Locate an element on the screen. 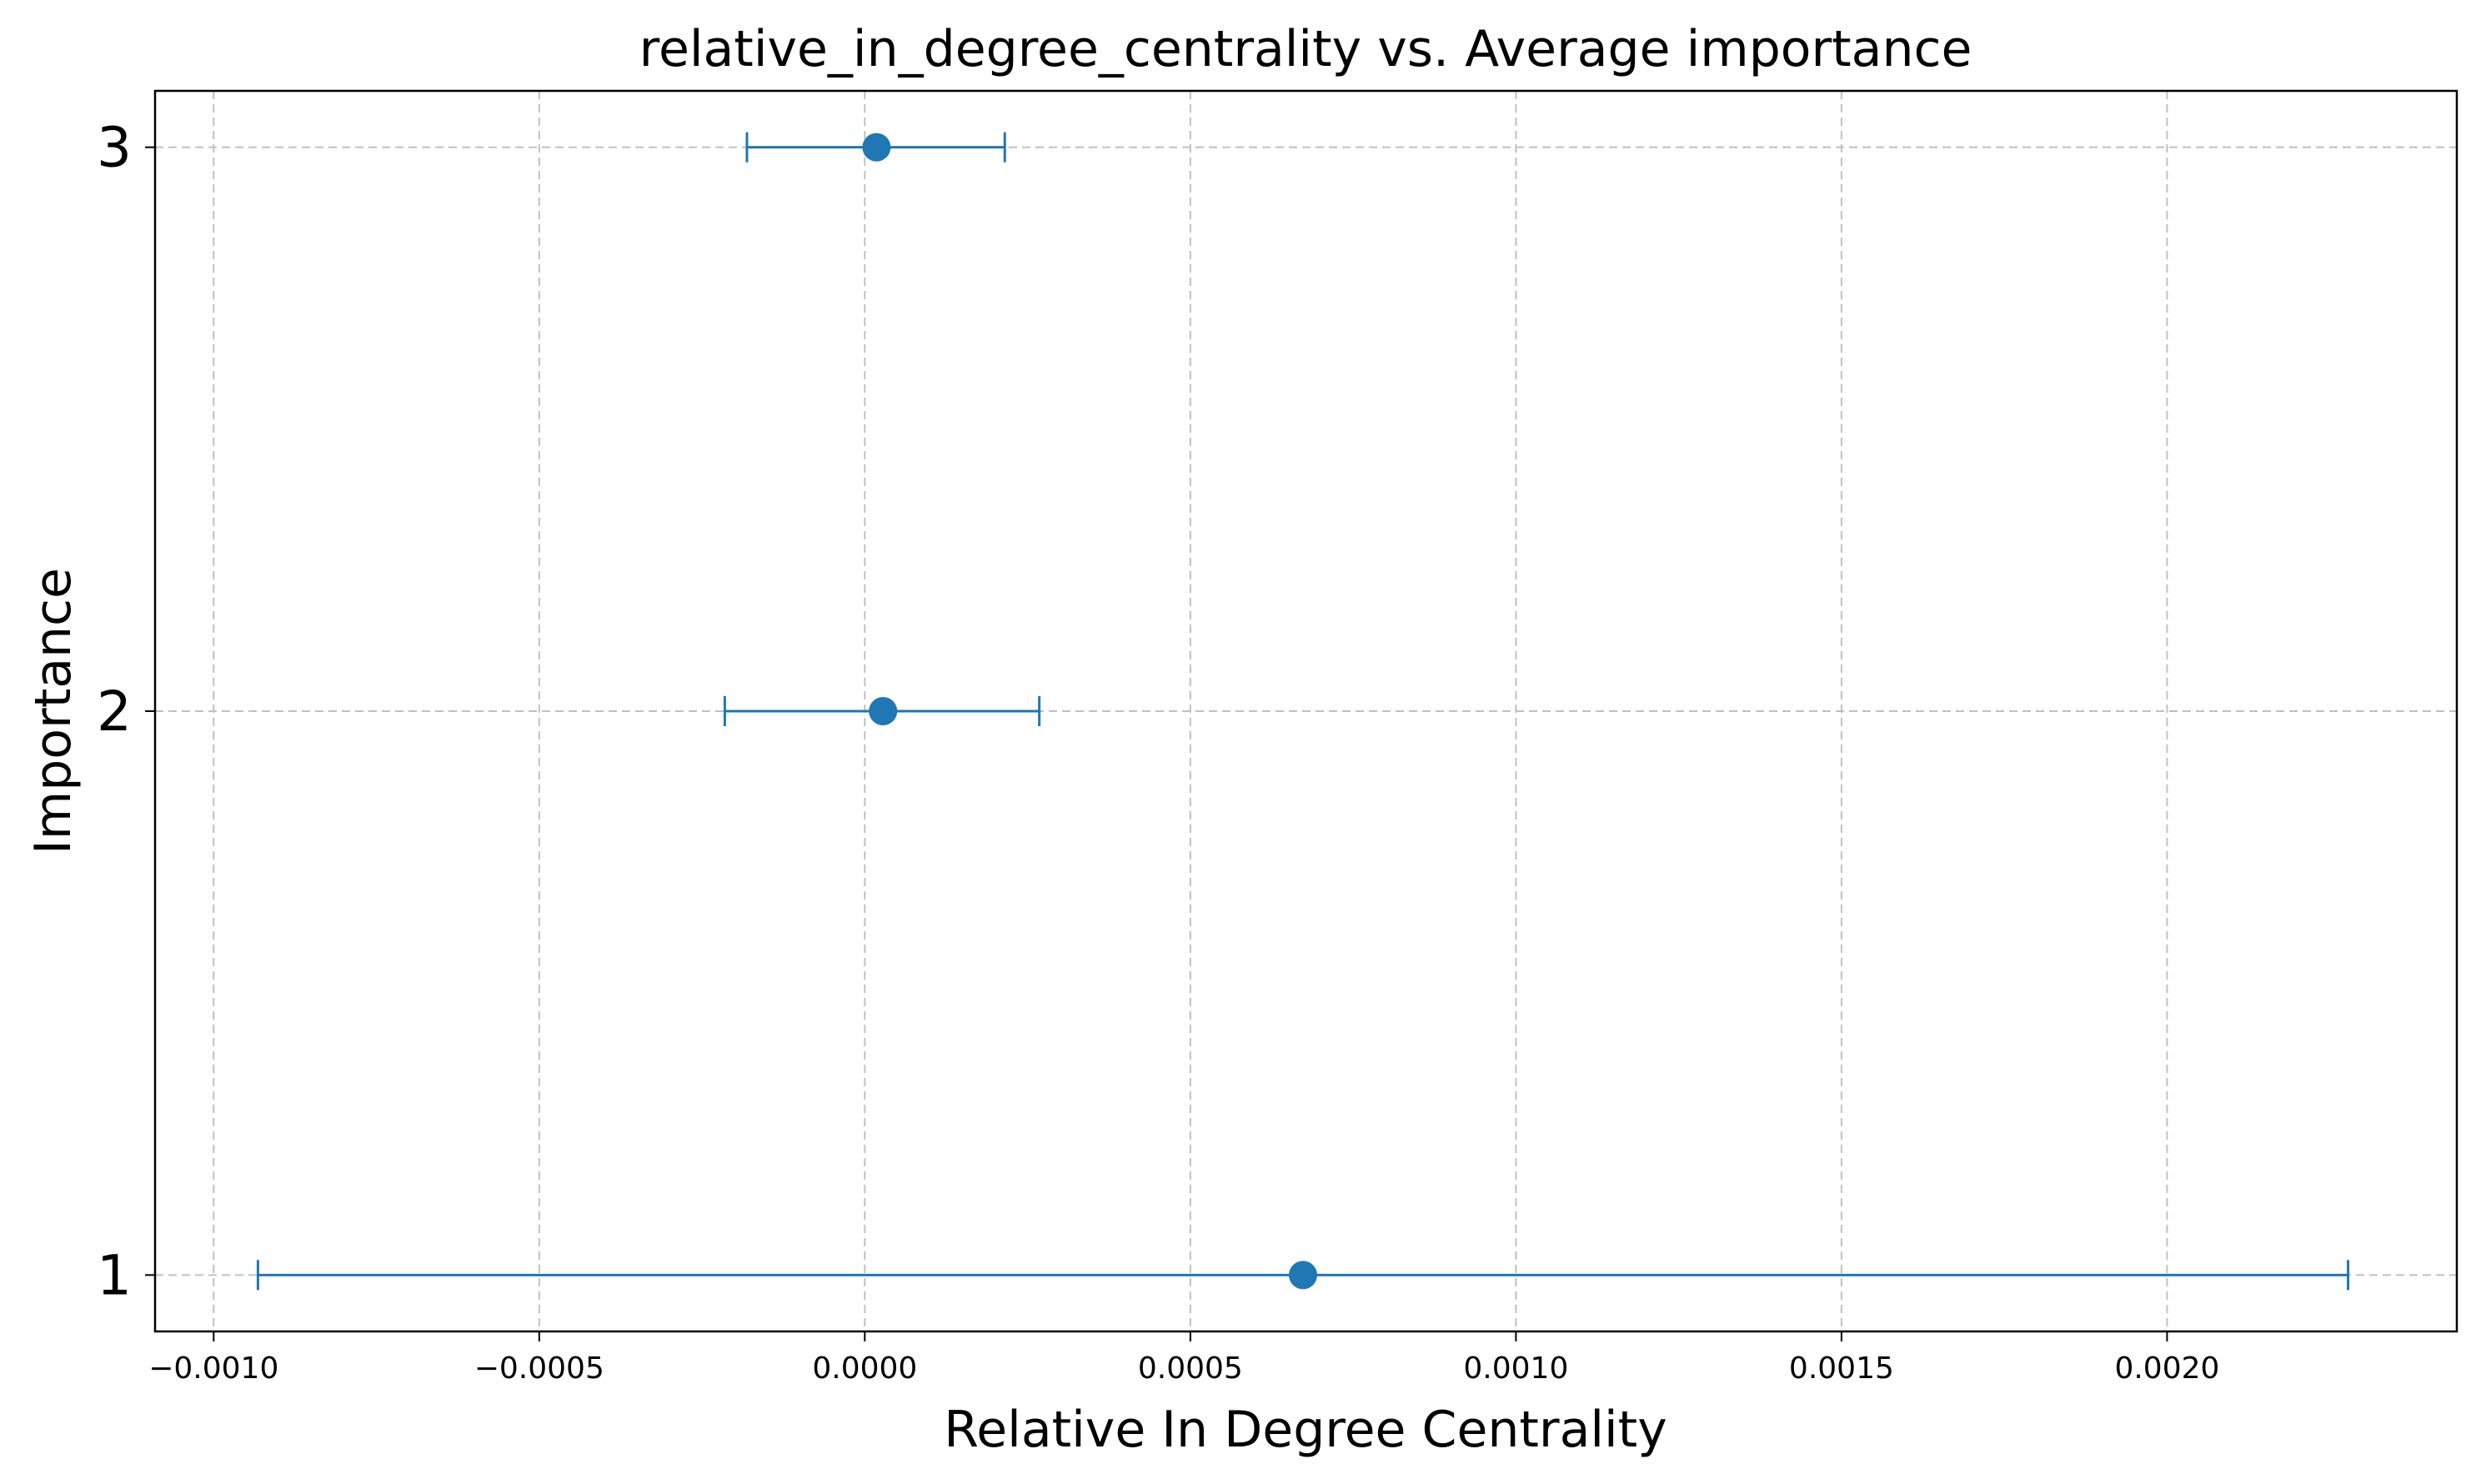 Image resolution: width=2481 pixels, height=1484 pixels. x-tick-label: 0.0020 is located at coordinates (2166, 1368).